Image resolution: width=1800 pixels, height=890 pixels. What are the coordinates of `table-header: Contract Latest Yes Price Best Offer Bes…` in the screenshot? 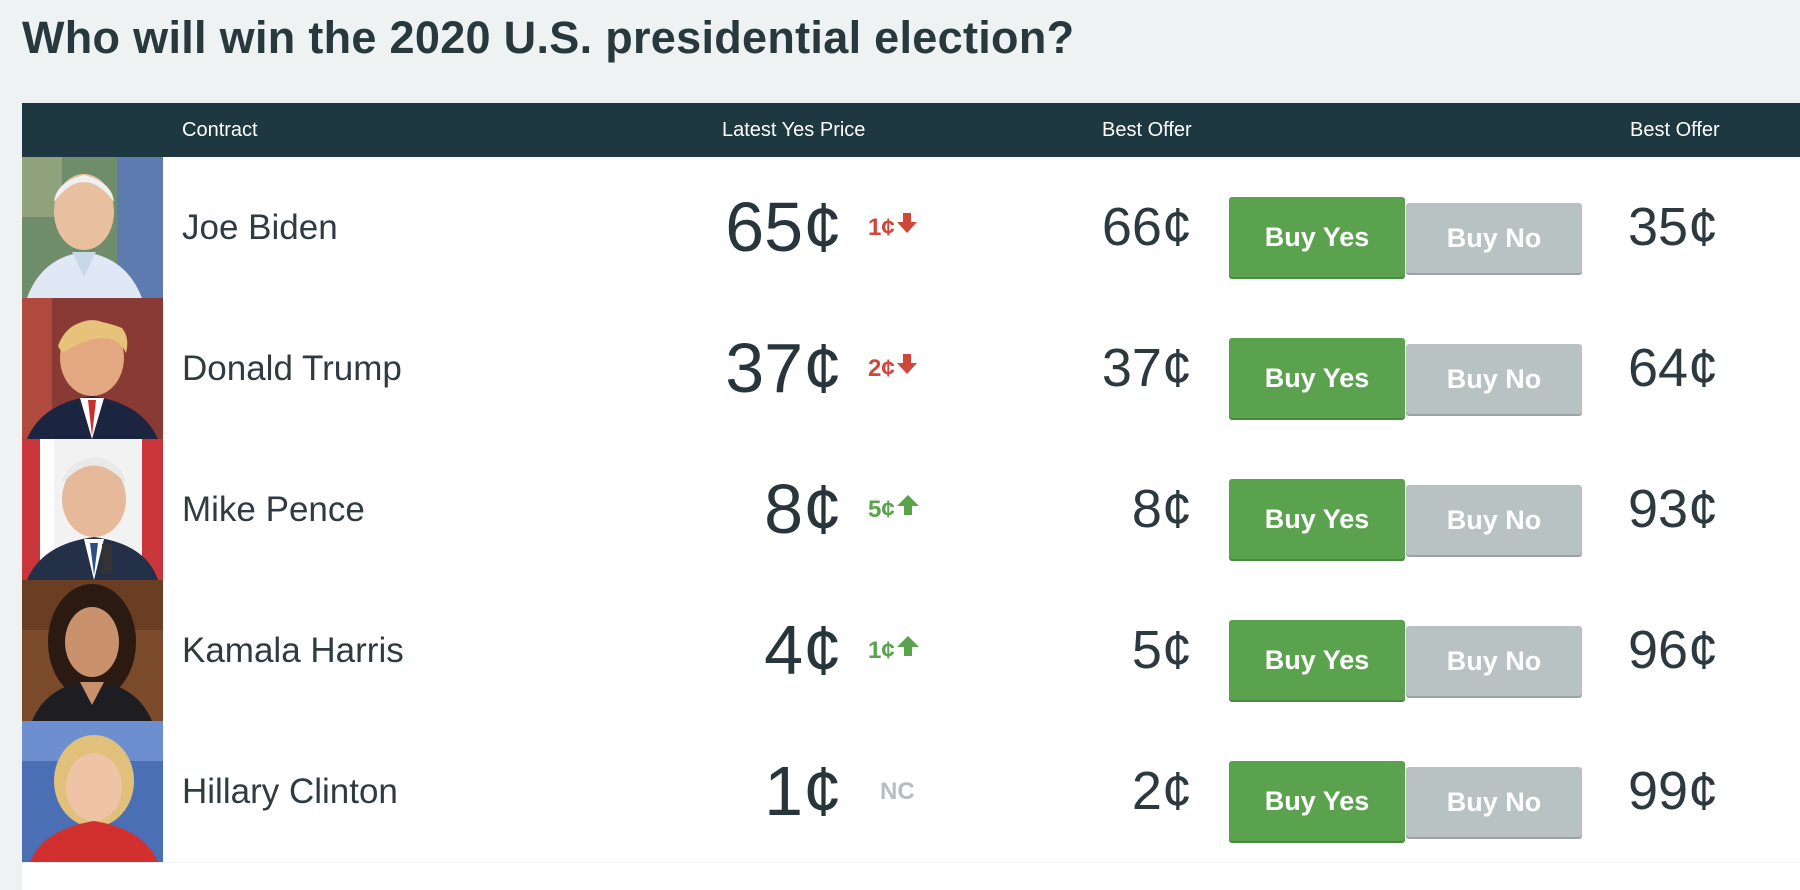 It's located at (911, 130).